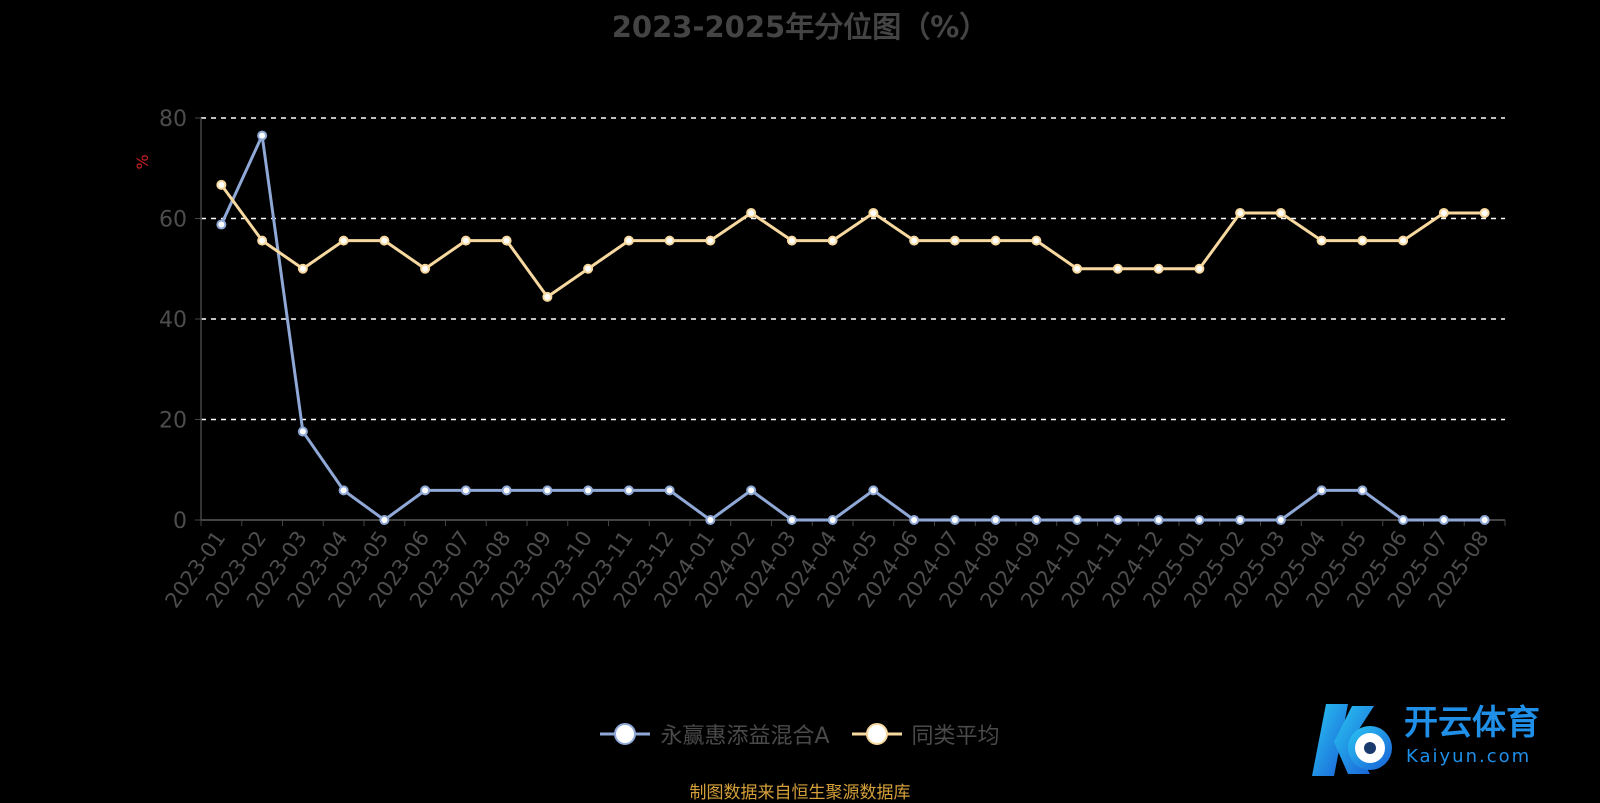 This screenshot has width=1600, height=803. Describe the element at coordinates (800, 27) in the screenshot. I see `chart-title: 2023-2025年分位图（%）` at that location.